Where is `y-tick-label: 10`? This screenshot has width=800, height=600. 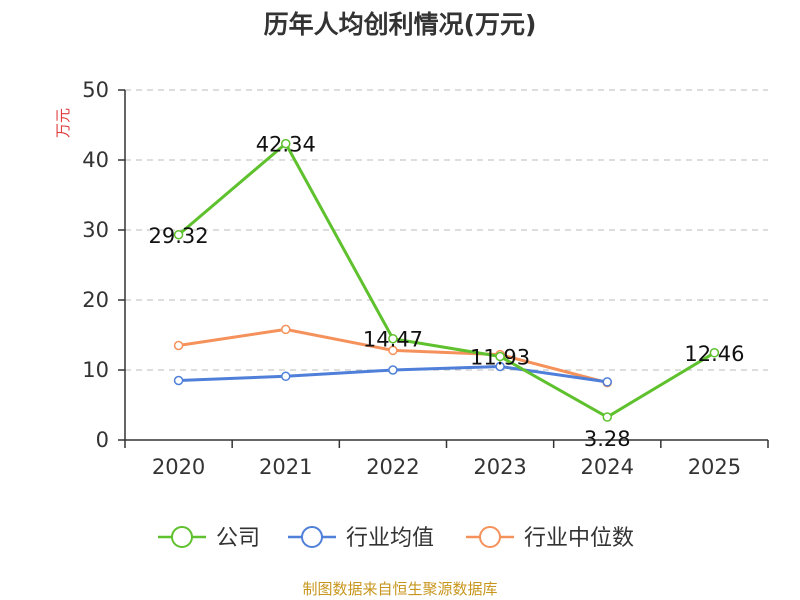 y-tick-label: 10 is located at coordinates (95, 370).